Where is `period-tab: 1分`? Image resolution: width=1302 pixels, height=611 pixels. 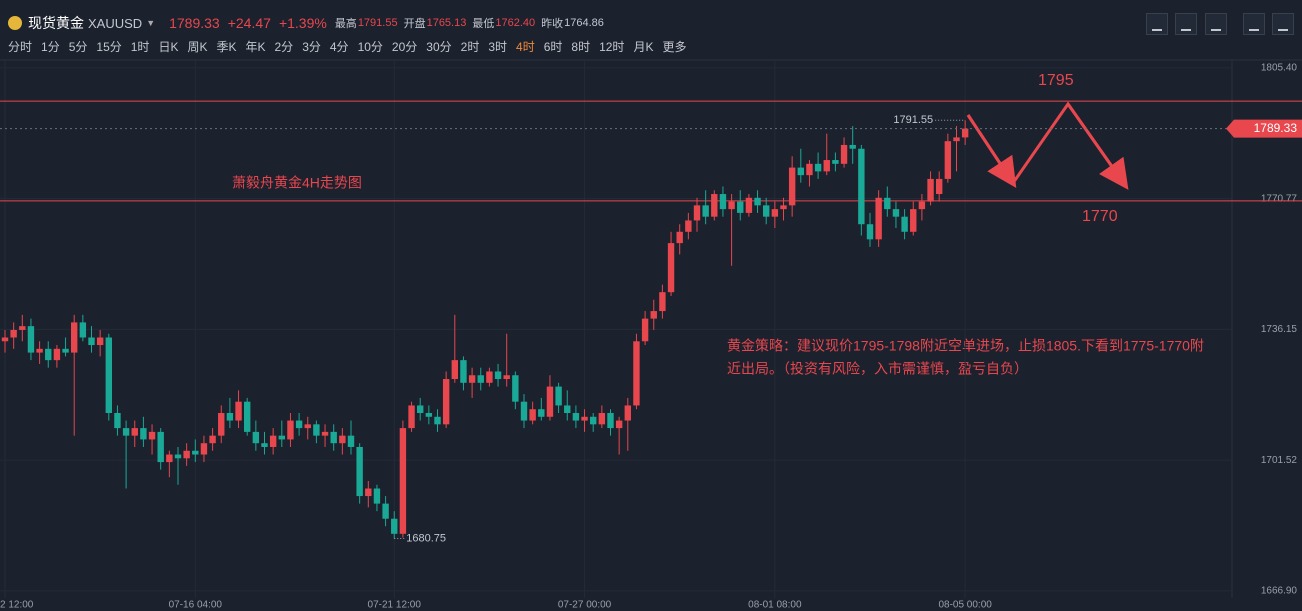 period-tab: 1分 is located at coordinates (50, 47).